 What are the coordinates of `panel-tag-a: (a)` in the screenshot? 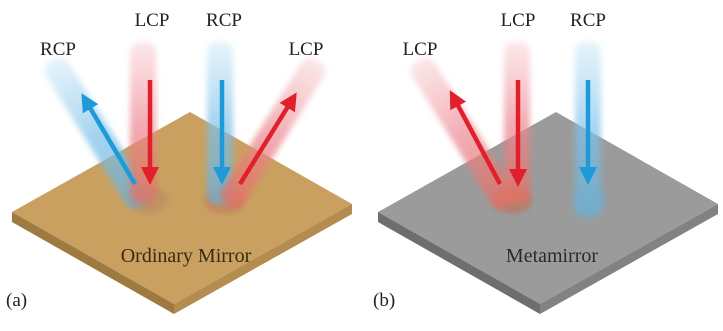 It's located at (16, 300).